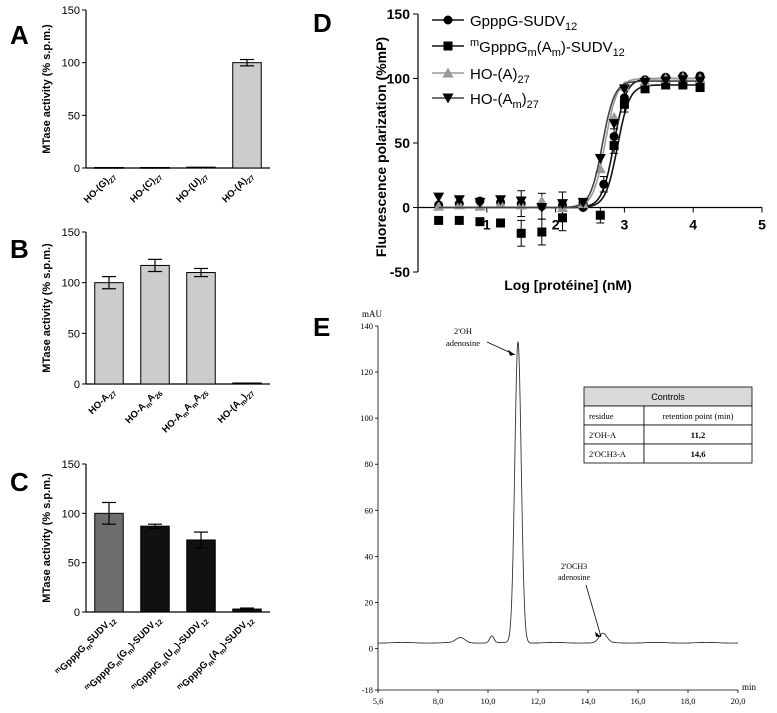 This screenshot has width=777, height=713. Describe the element at coordinates (216, 654) in the screenshot. I see `panel-C-category-label-3: mGpppGm(Am)-SUDV12` at that location.